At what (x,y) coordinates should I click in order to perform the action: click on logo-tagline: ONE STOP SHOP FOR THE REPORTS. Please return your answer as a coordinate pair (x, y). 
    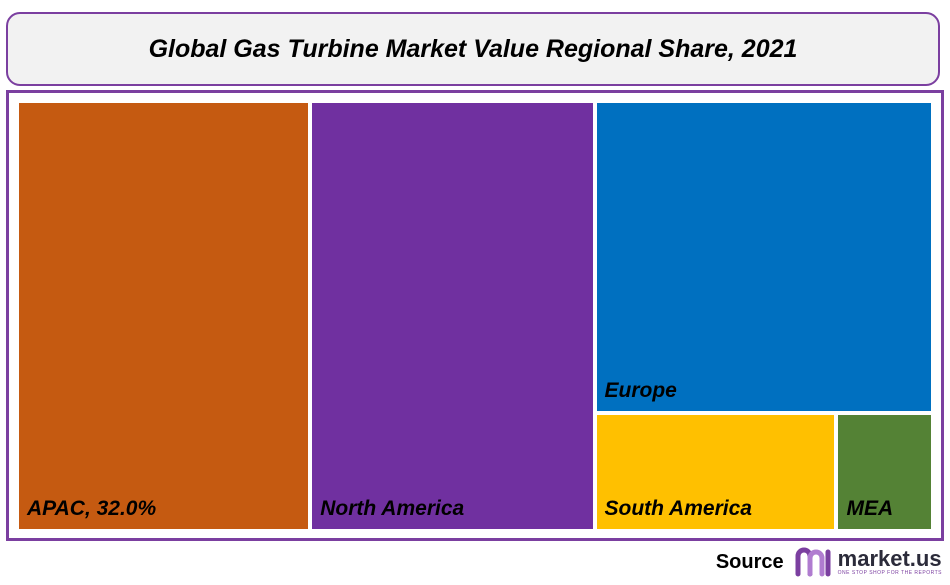
    Looking at the image, I should click on (889, 573).